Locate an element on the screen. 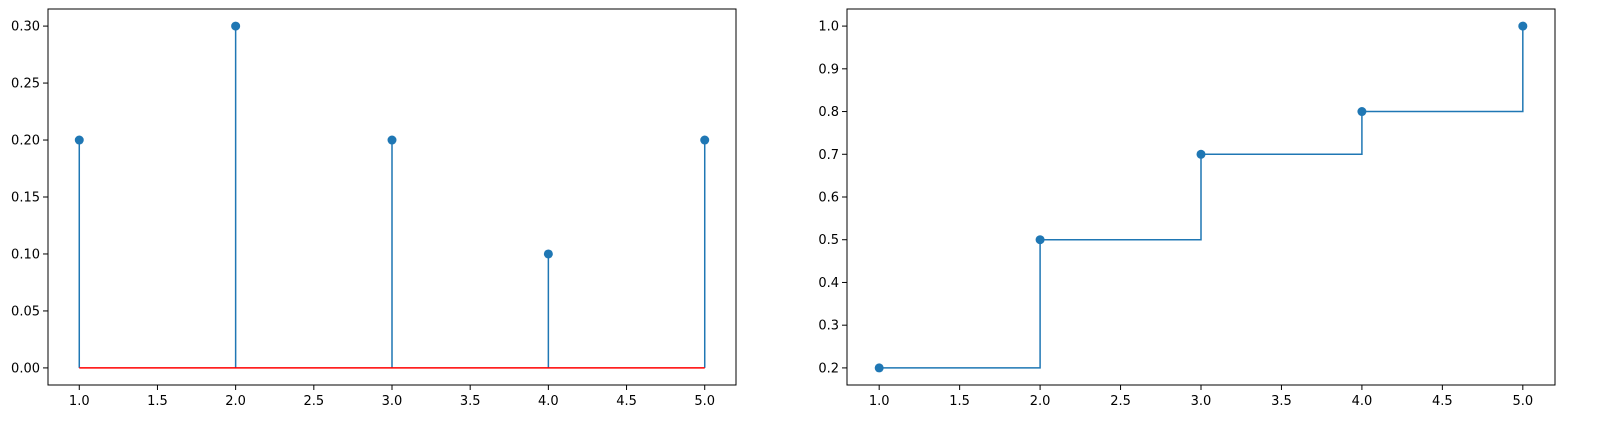 Image resolution: width=1610 pixels, height=428 pixels. y-tick-label: 0.15 is located at coordinates (25, 198).